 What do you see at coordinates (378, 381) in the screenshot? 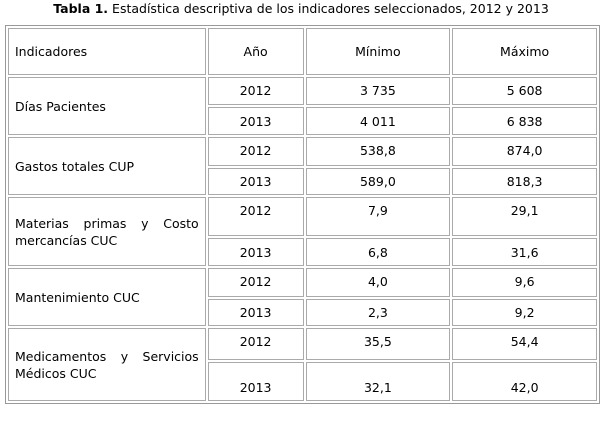
I see `value-cell: 32,1` at bounding box center [378, 381].